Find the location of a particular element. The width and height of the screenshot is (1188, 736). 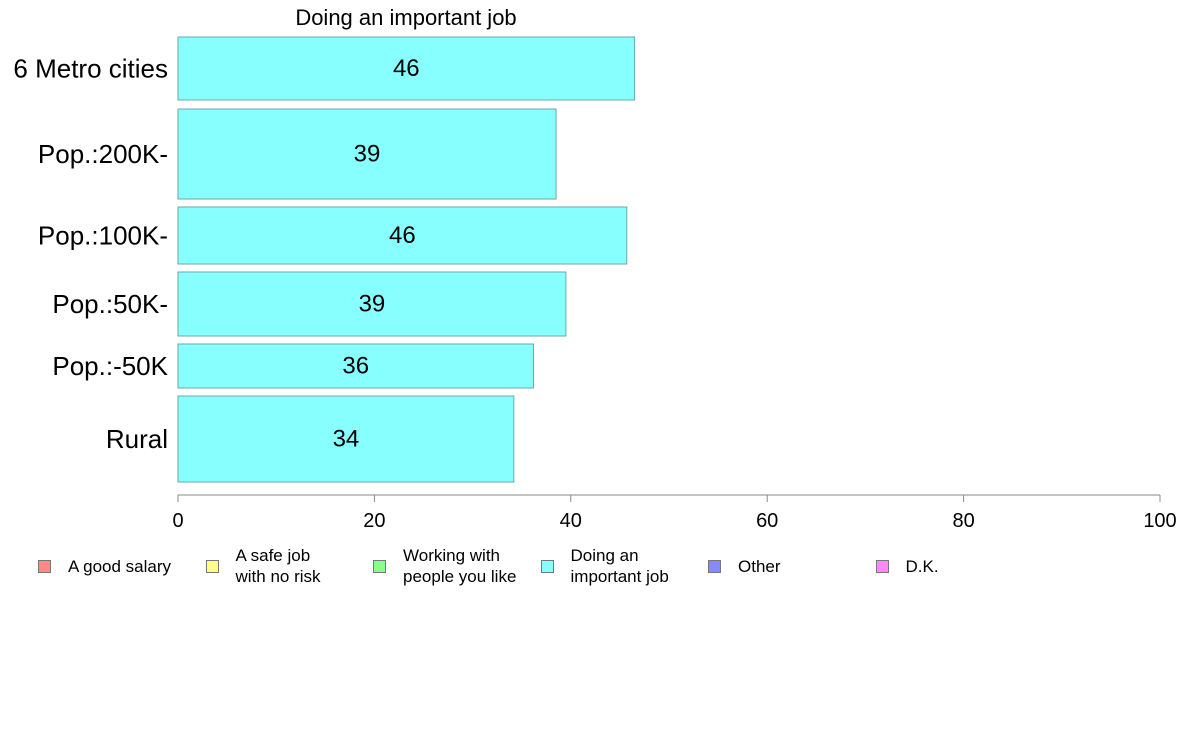

legend-label: A good salary is located at coordinates (120, 566).